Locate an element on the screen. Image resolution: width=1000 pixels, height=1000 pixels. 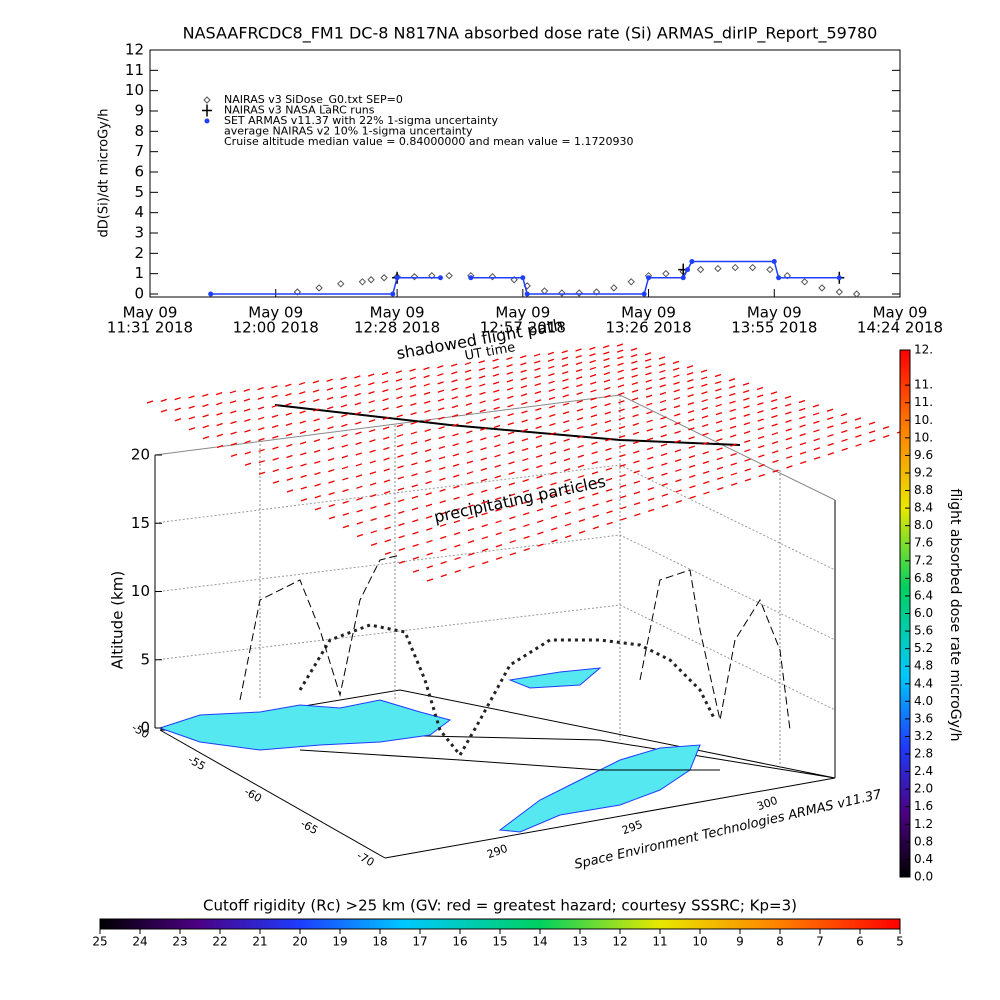
x-tick-label: 11:31 2018 is located at coordinates (150, 328).